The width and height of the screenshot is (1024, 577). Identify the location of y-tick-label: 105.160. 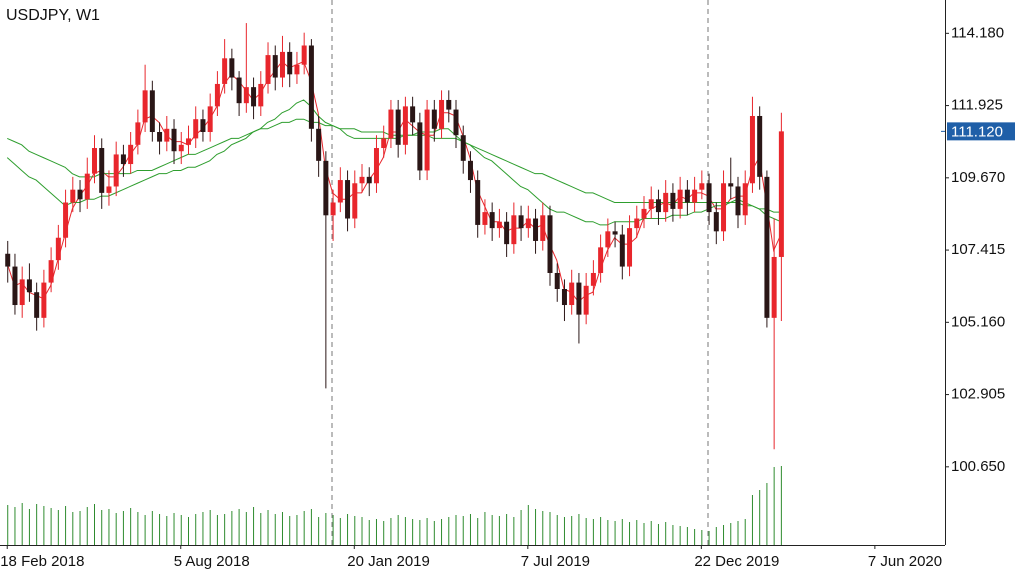
(978, 321).